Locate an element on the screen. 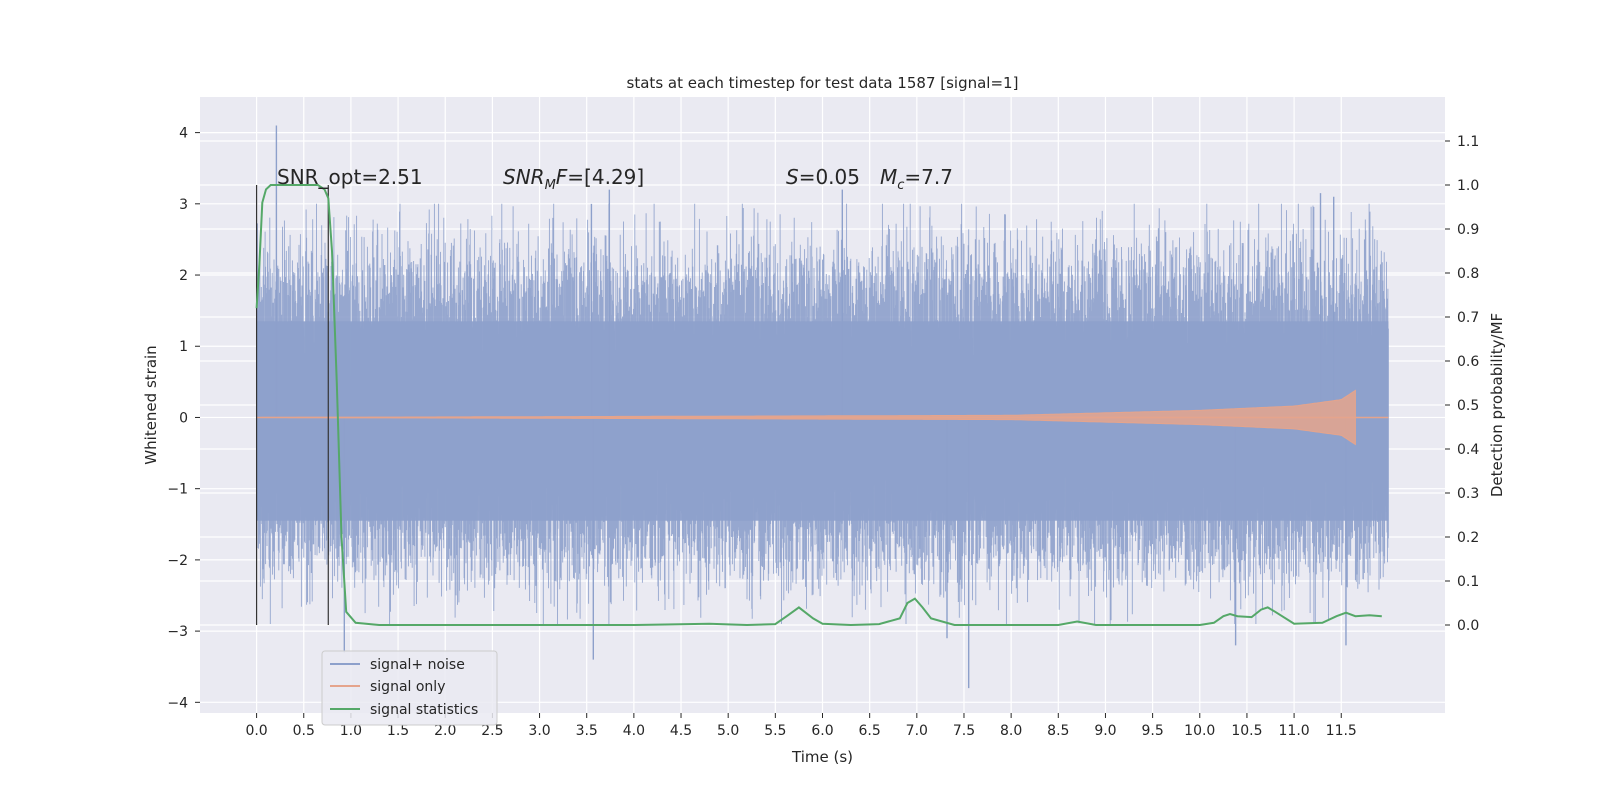  annotation-s-symbol: S is located at coordinates (792, 177).